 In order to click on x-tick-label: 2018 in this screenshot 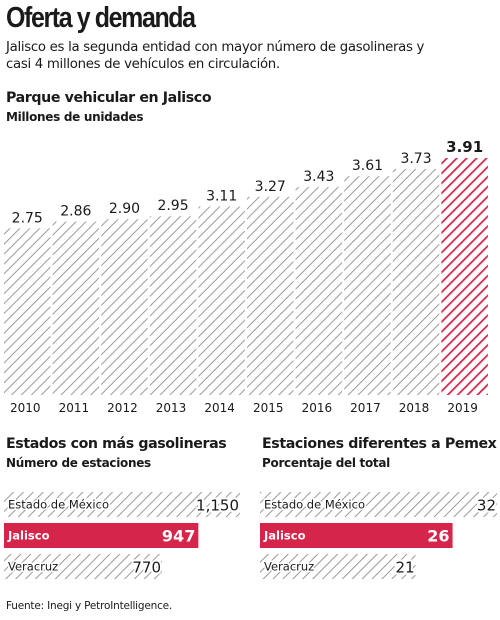, I will do `click(414, 408)`.